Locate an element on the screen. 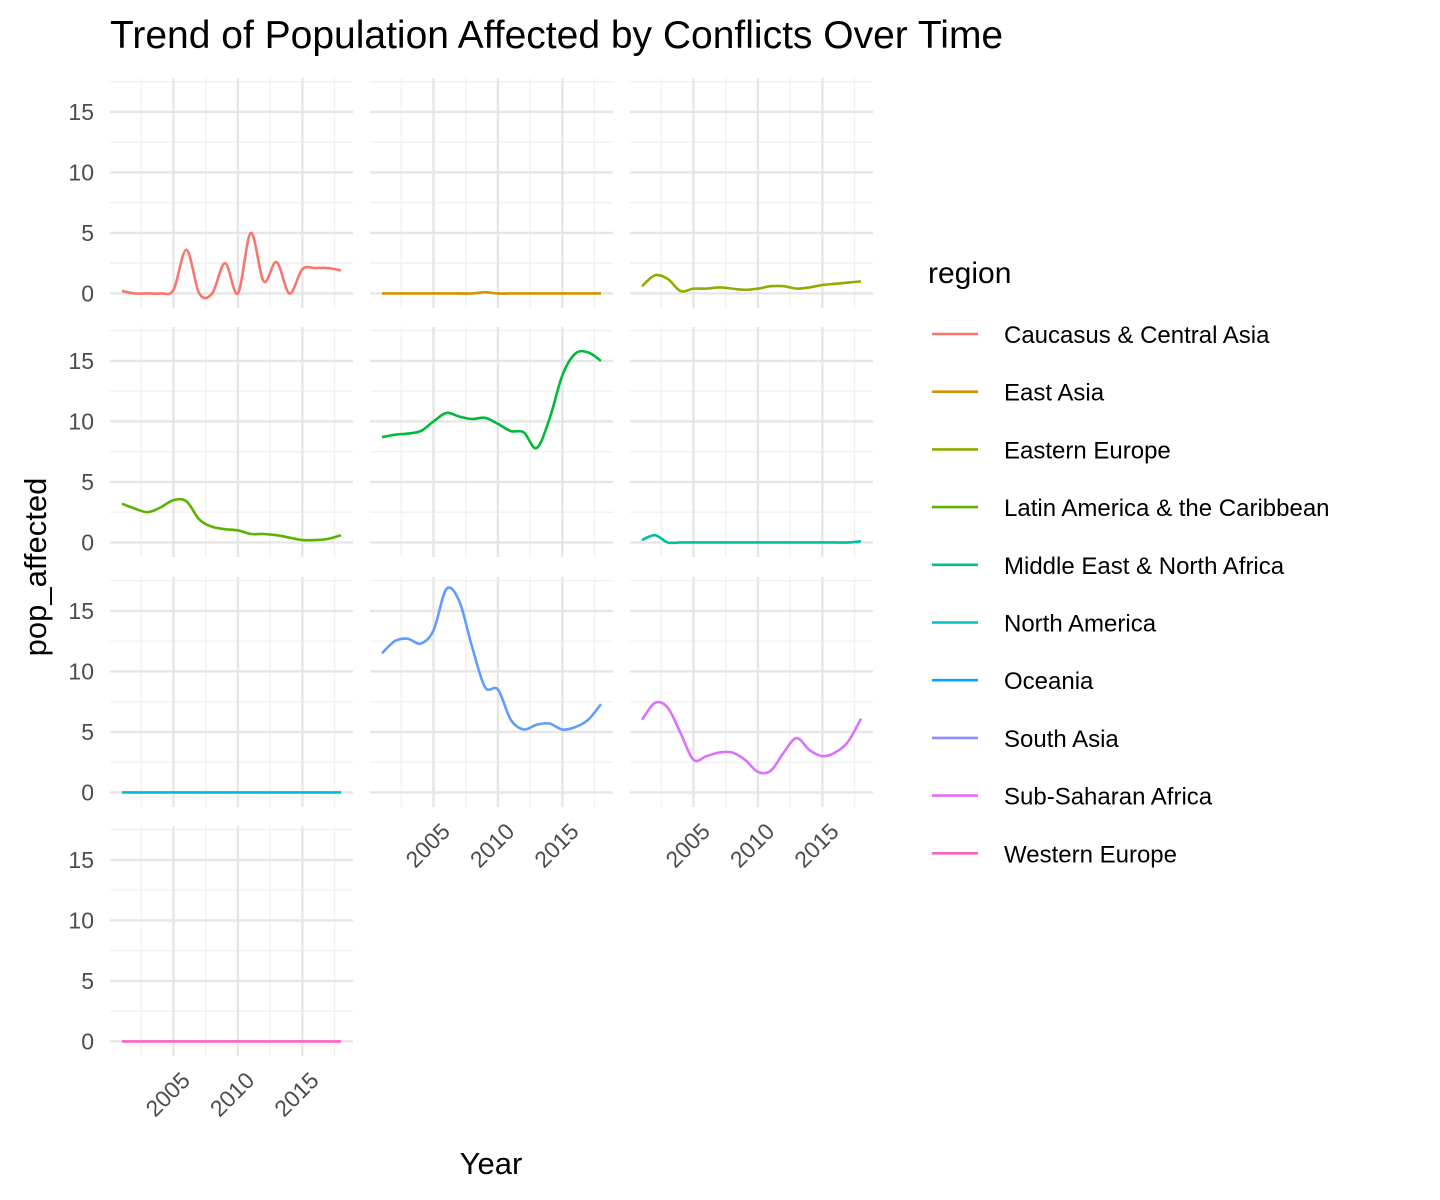 The image size is (1440, 1200). legend-label: Latin America & the Caribbean is located at coordinates (1167, 508).